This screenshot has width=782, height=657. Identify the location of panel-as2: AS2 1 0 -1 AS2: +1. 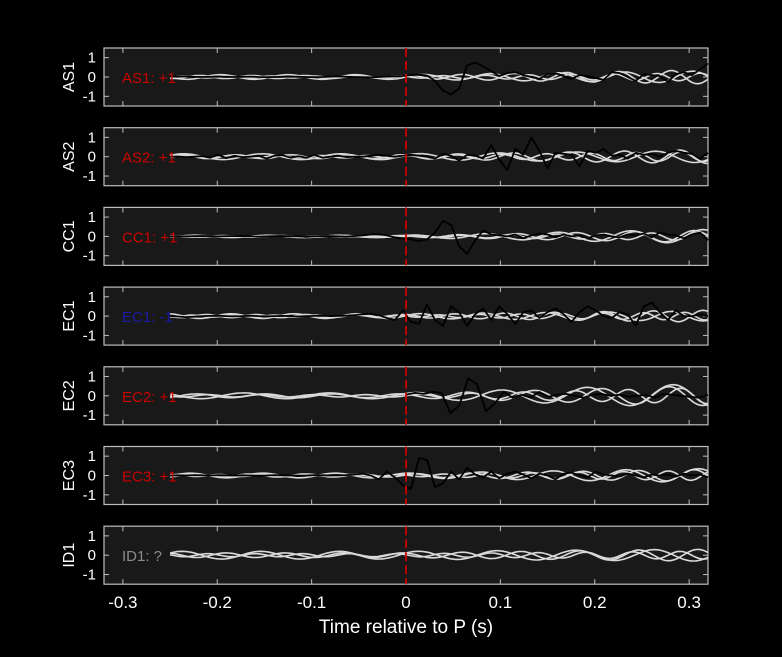
(385, 157).